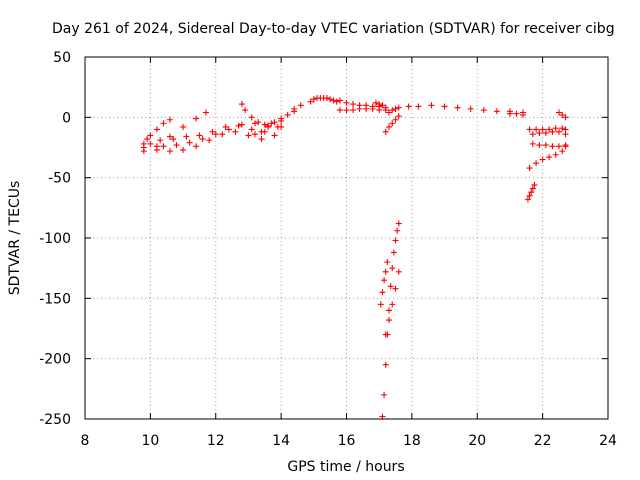  I want to click on x-tick-label: 14, so click(281, 441).